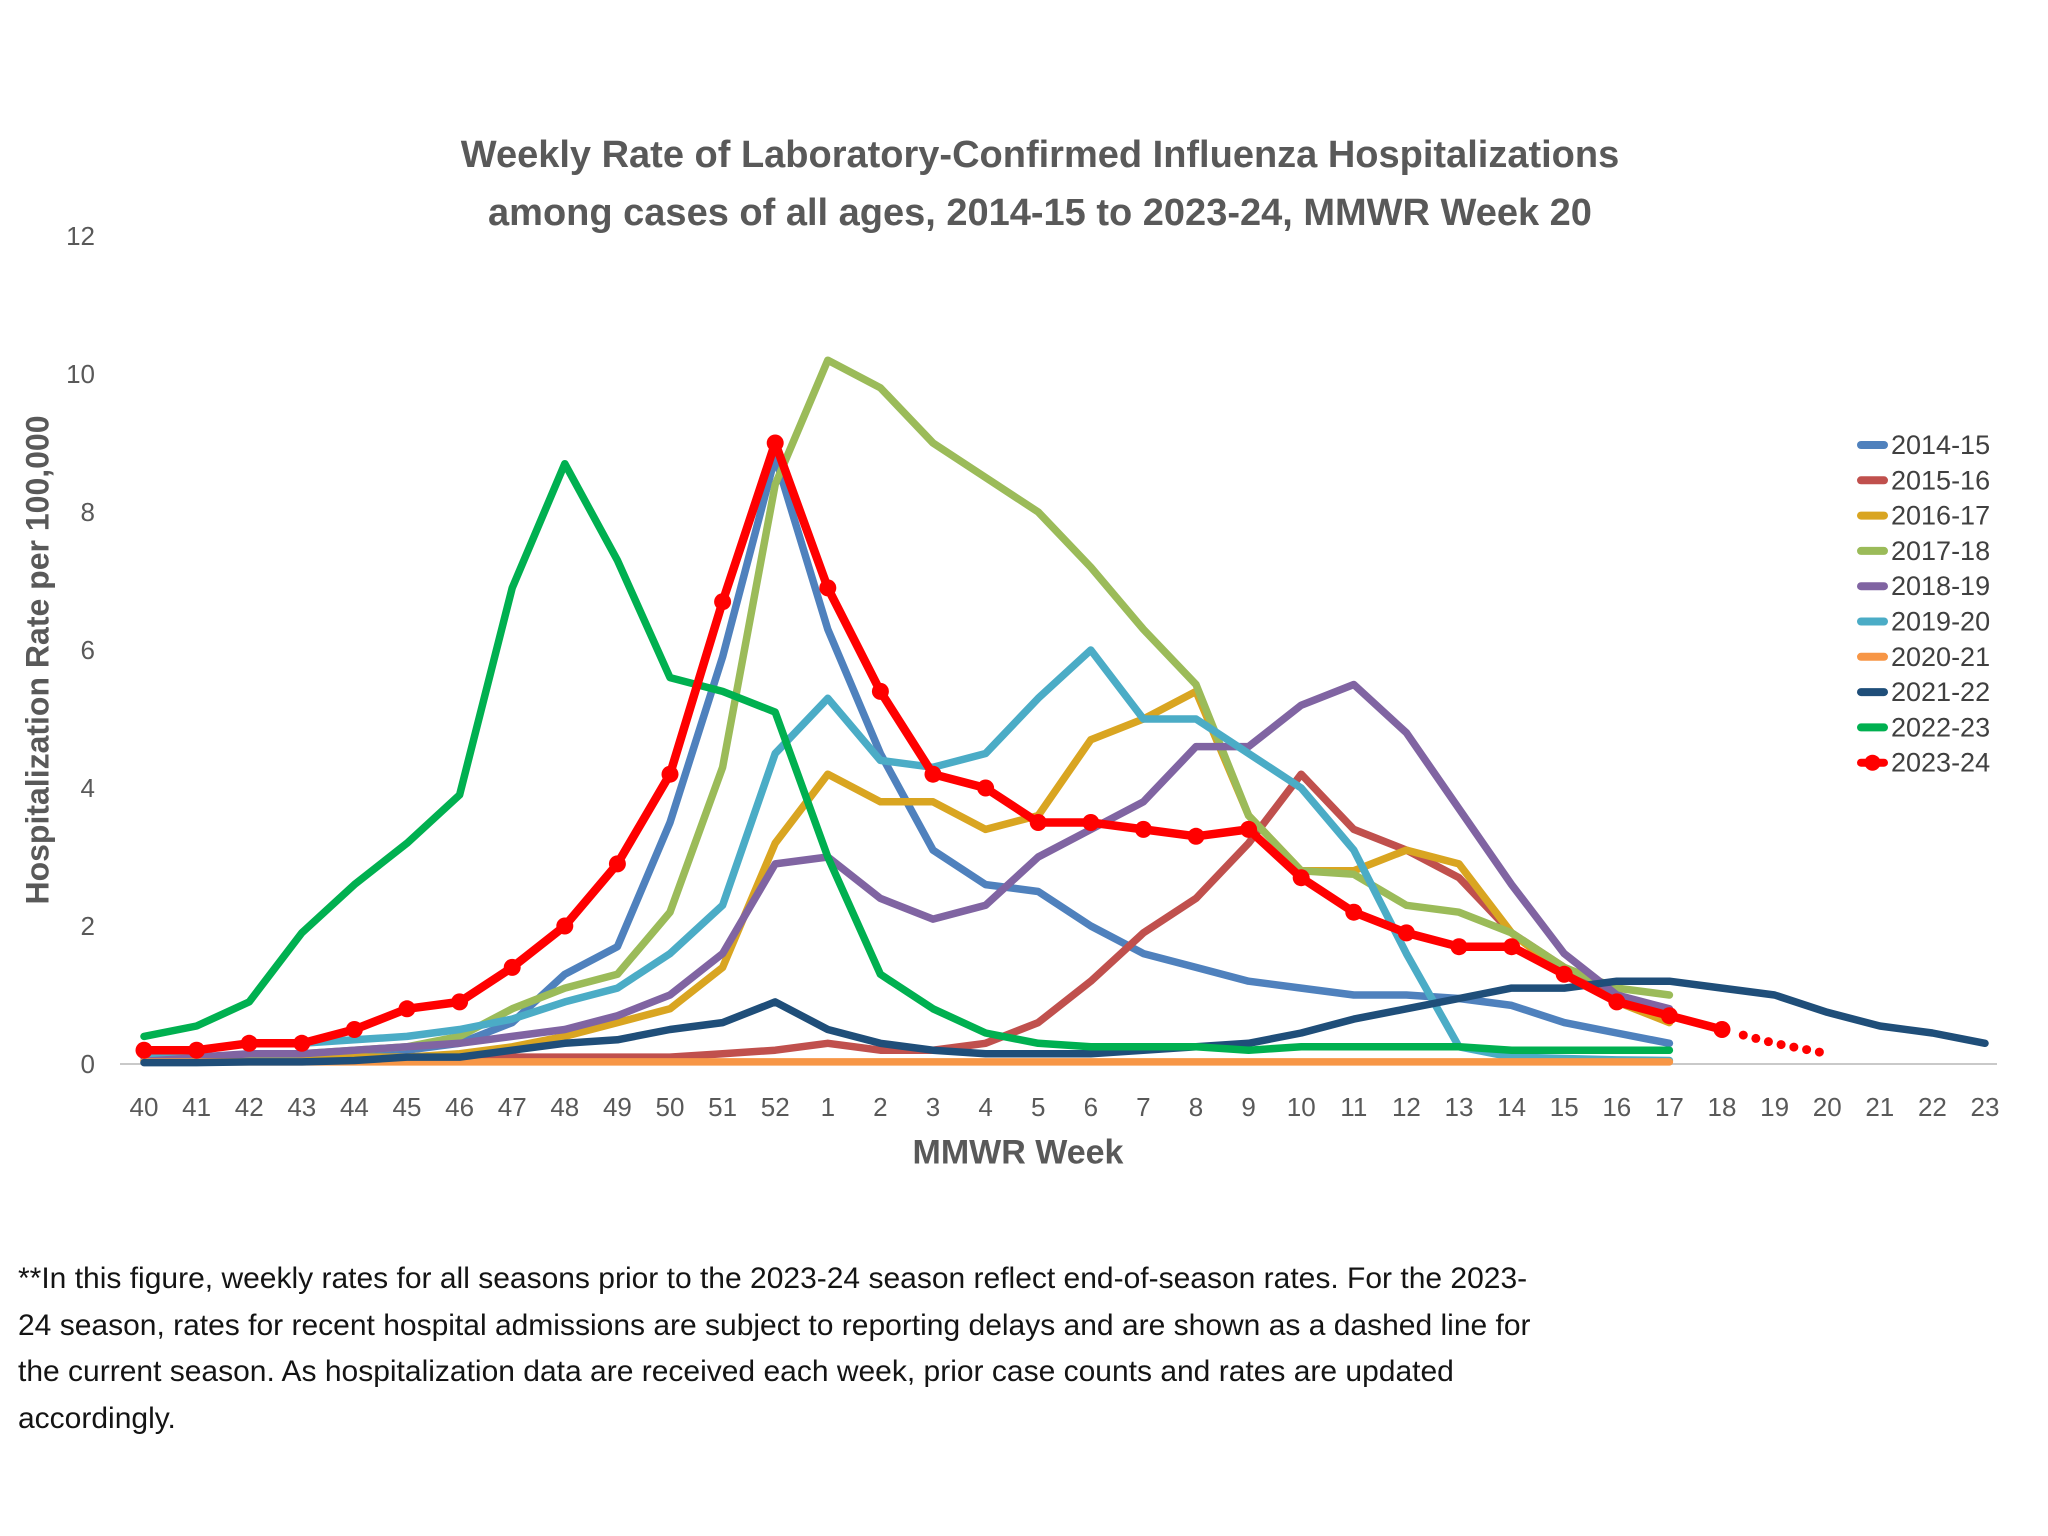 This screenshot has width=2048, height=1536. Describe the element at coordinates (828, 1107) in the screenshot. I see `x-tick-label: 1` at that location.